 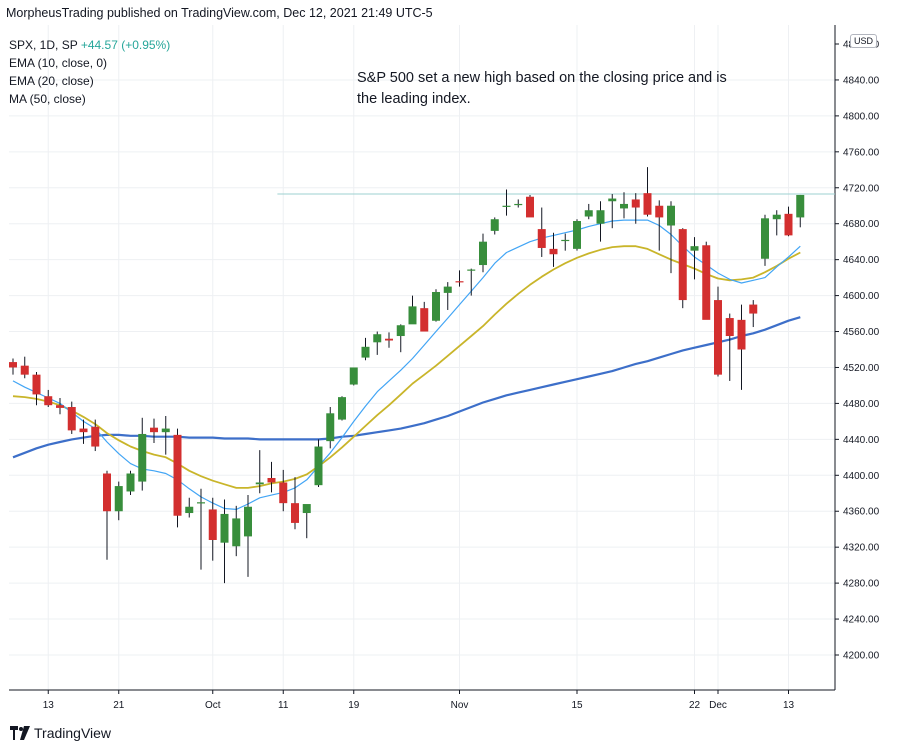 What do you see at coordinates (460, 705) in the screenshot?
I see `time-tick-label: Nov` at bounding box center [460, 705].